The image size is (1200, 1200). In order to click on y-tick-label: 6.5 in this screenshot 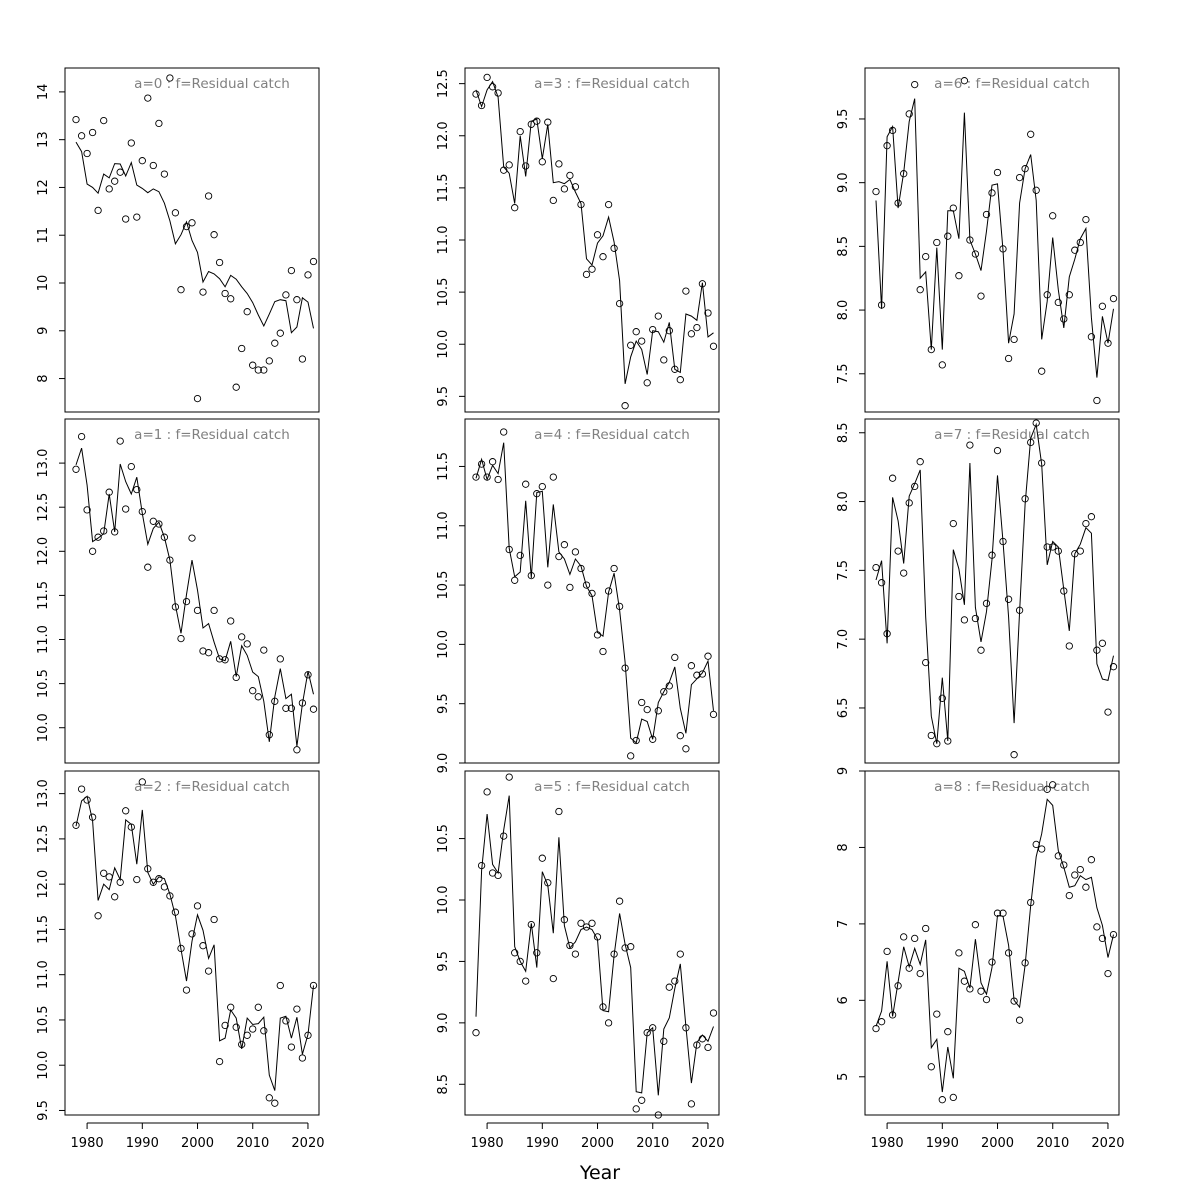, I will do `click(843, 708)`.